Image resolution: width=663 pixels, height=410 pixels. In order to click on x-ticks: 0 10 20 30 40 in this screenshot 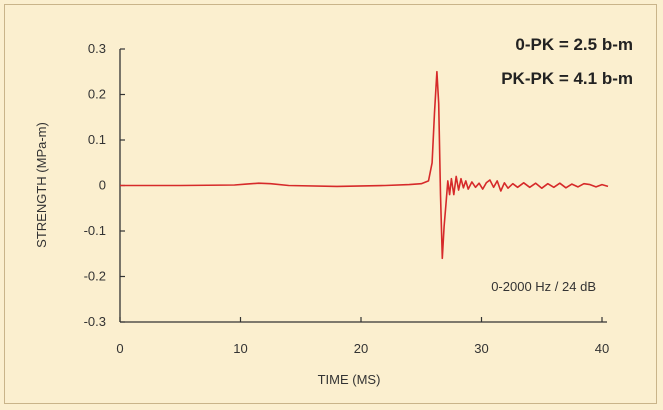, I will do `click(362, 336)`.